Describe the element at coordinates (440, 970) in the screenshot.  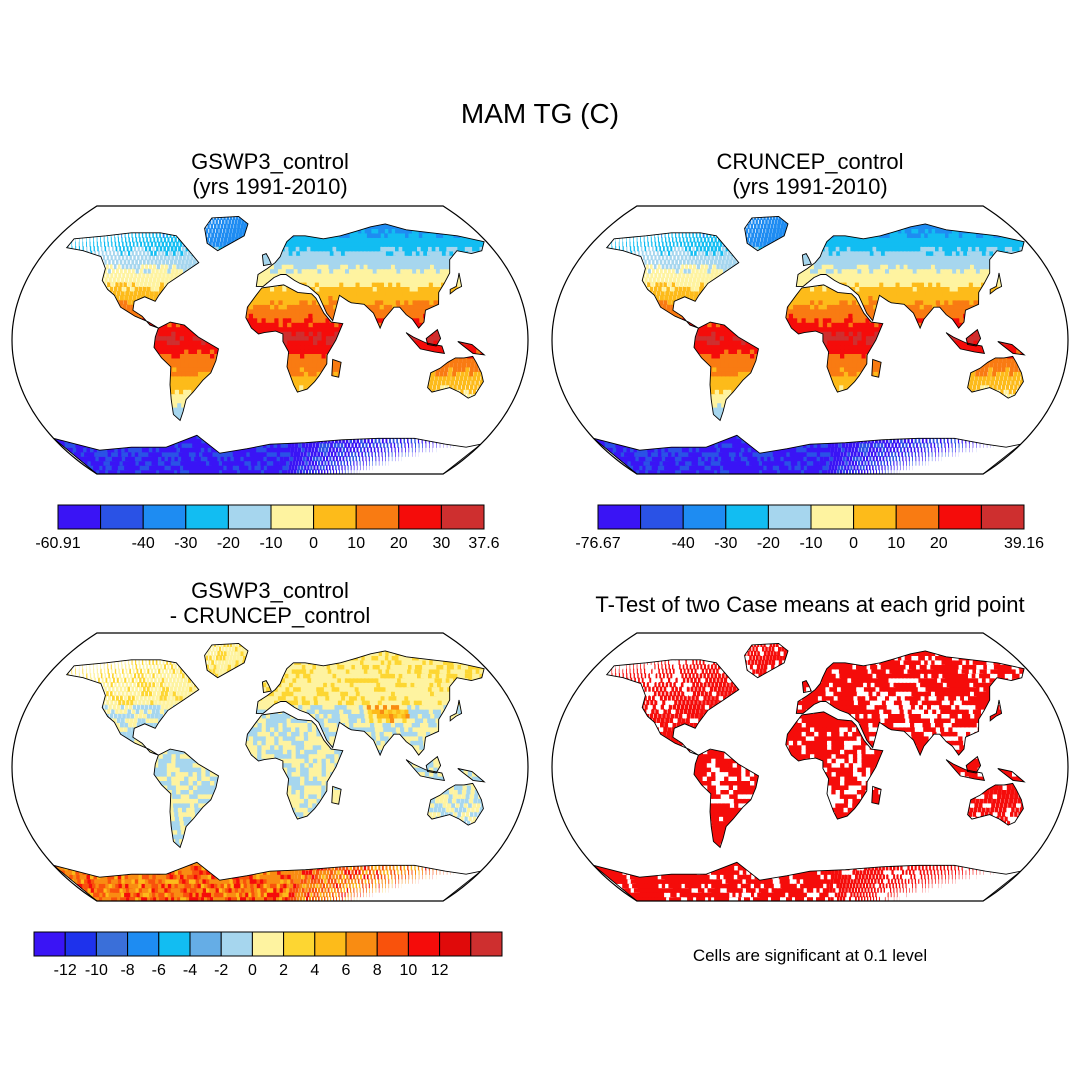
I see `colorbar-tick-label: 12` at that location.